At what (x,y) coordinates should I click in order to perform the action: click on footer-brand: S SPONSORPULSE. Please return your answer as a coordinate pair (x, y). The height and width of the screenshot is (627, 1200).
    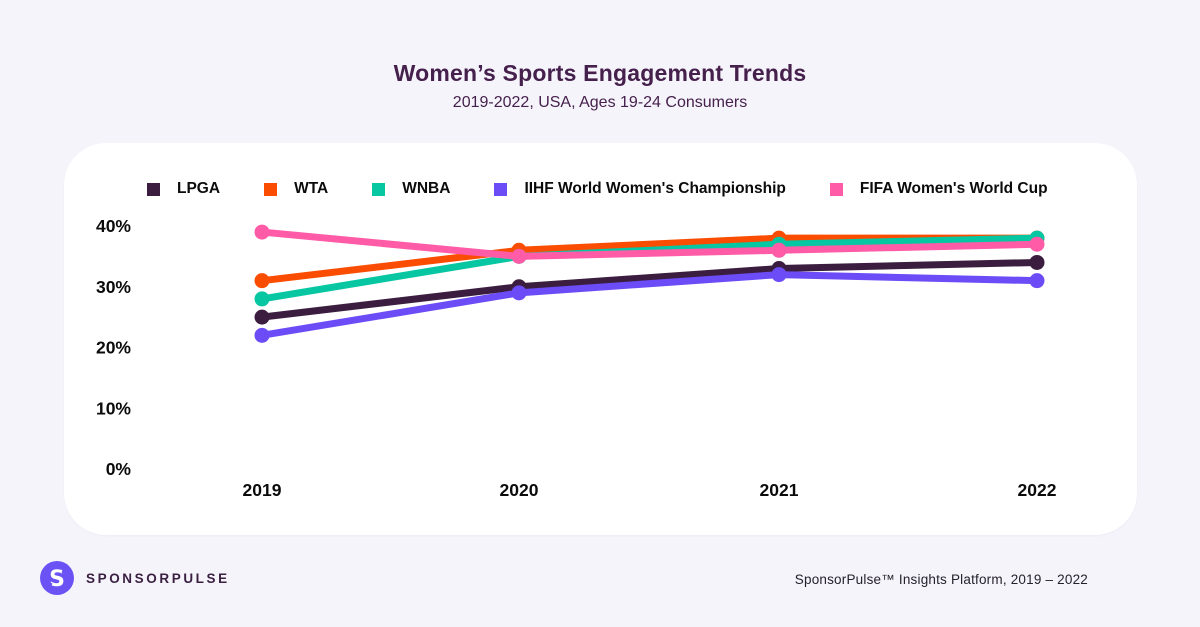
    Looking at the image, I should click on (135, 578).